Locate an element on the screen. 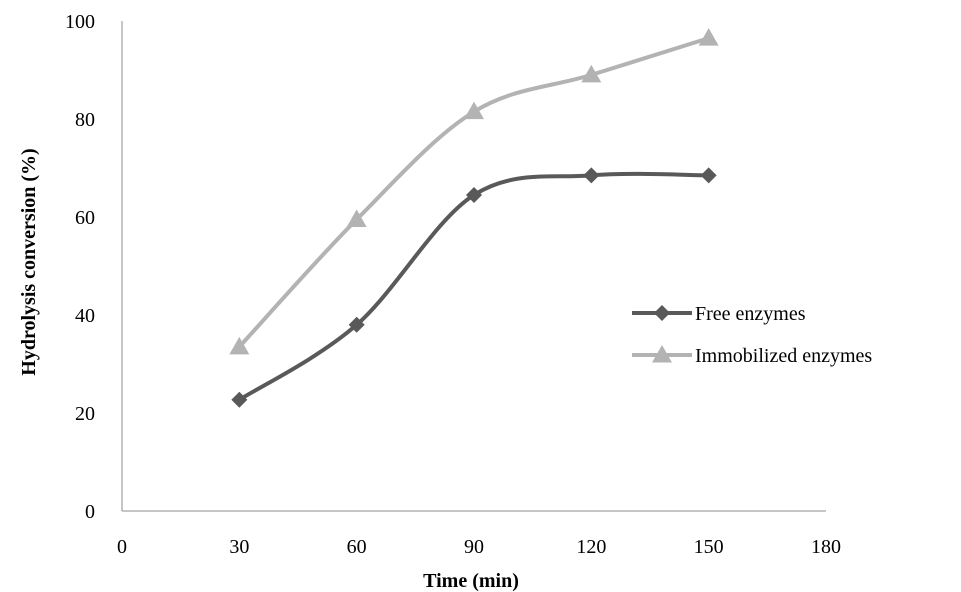  legend-label: Free enzymes is located at coordinates (750, 314).